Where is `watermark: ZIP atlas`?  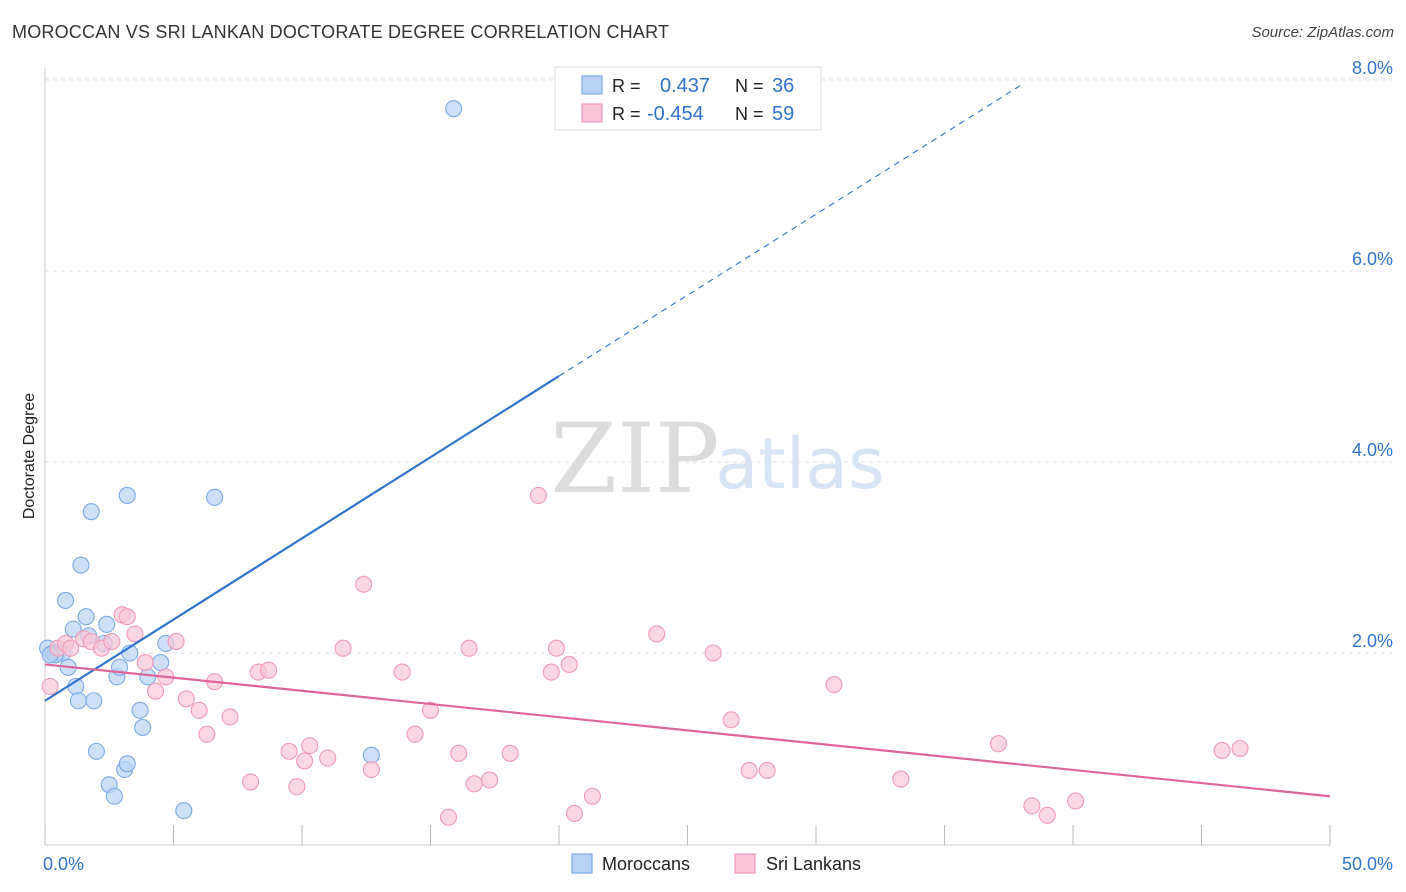 watermark: ZIP atlas is located at coordinates (717, 459).